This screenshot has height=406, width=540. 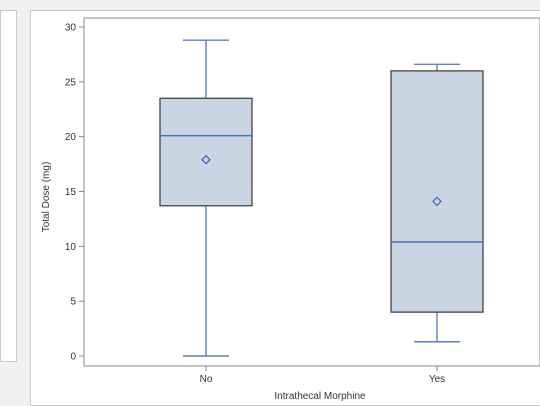 What do you see at coordinates (46, 197) in the screenshot?
I see `y-axis-label: Total Dose (mg)` at bounding box center [46, 197].